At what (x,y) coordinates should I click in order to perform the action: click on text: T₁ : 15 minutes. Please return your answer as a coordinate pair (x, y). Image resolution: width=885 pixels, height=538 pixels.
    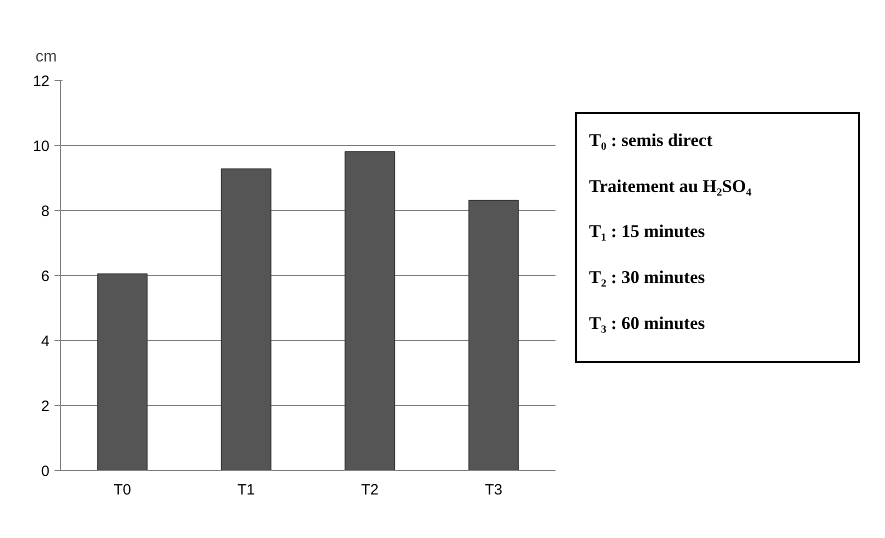
    Looking at the image, I should click on (647, 232).